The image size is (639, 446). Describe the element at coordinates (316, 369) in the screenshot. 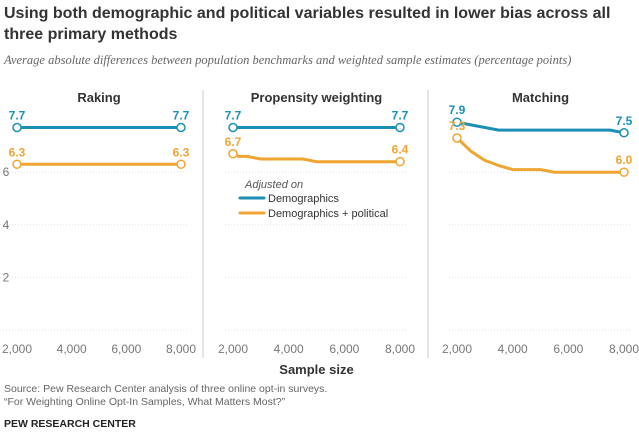

I see `x-axis-title: Sample size` at that location.